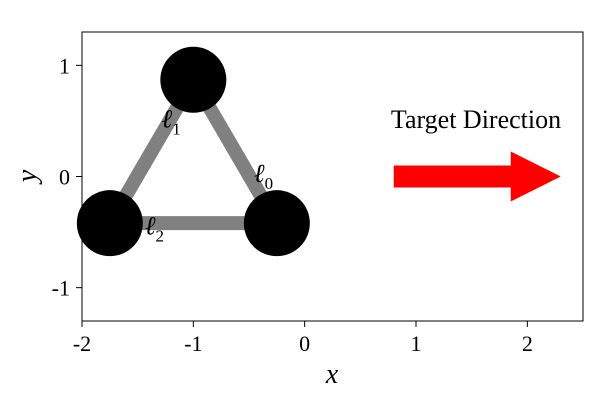 The width and height of the screenshot is (600, 400). What do you see at coordinates (170, 122) in the screenshot?
I see `link-1-label: ℓ1` at bounding box center [170, 122].